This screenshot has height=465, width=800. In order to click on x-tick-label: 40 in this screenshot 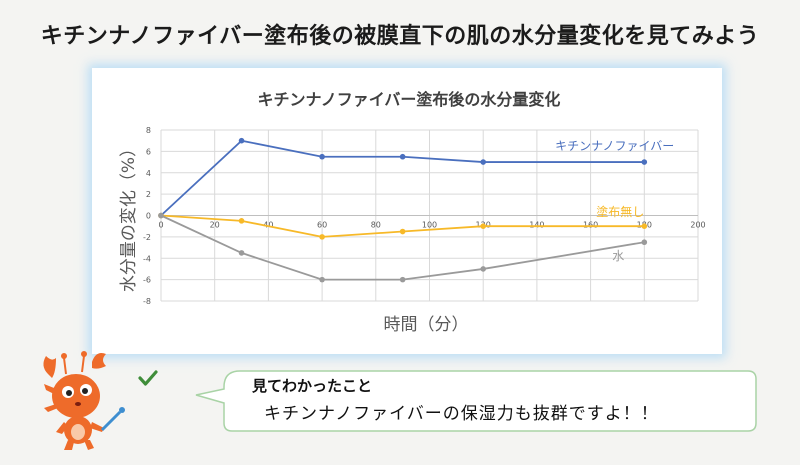, I will do `click(268, 225)`.